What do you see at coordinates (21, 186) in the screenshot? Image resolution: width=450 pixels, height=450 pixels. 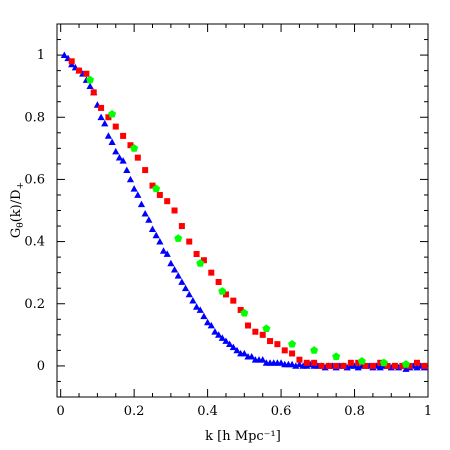 I see `y-axis-title-sub-plus: +` at bounding box center [21, 186].